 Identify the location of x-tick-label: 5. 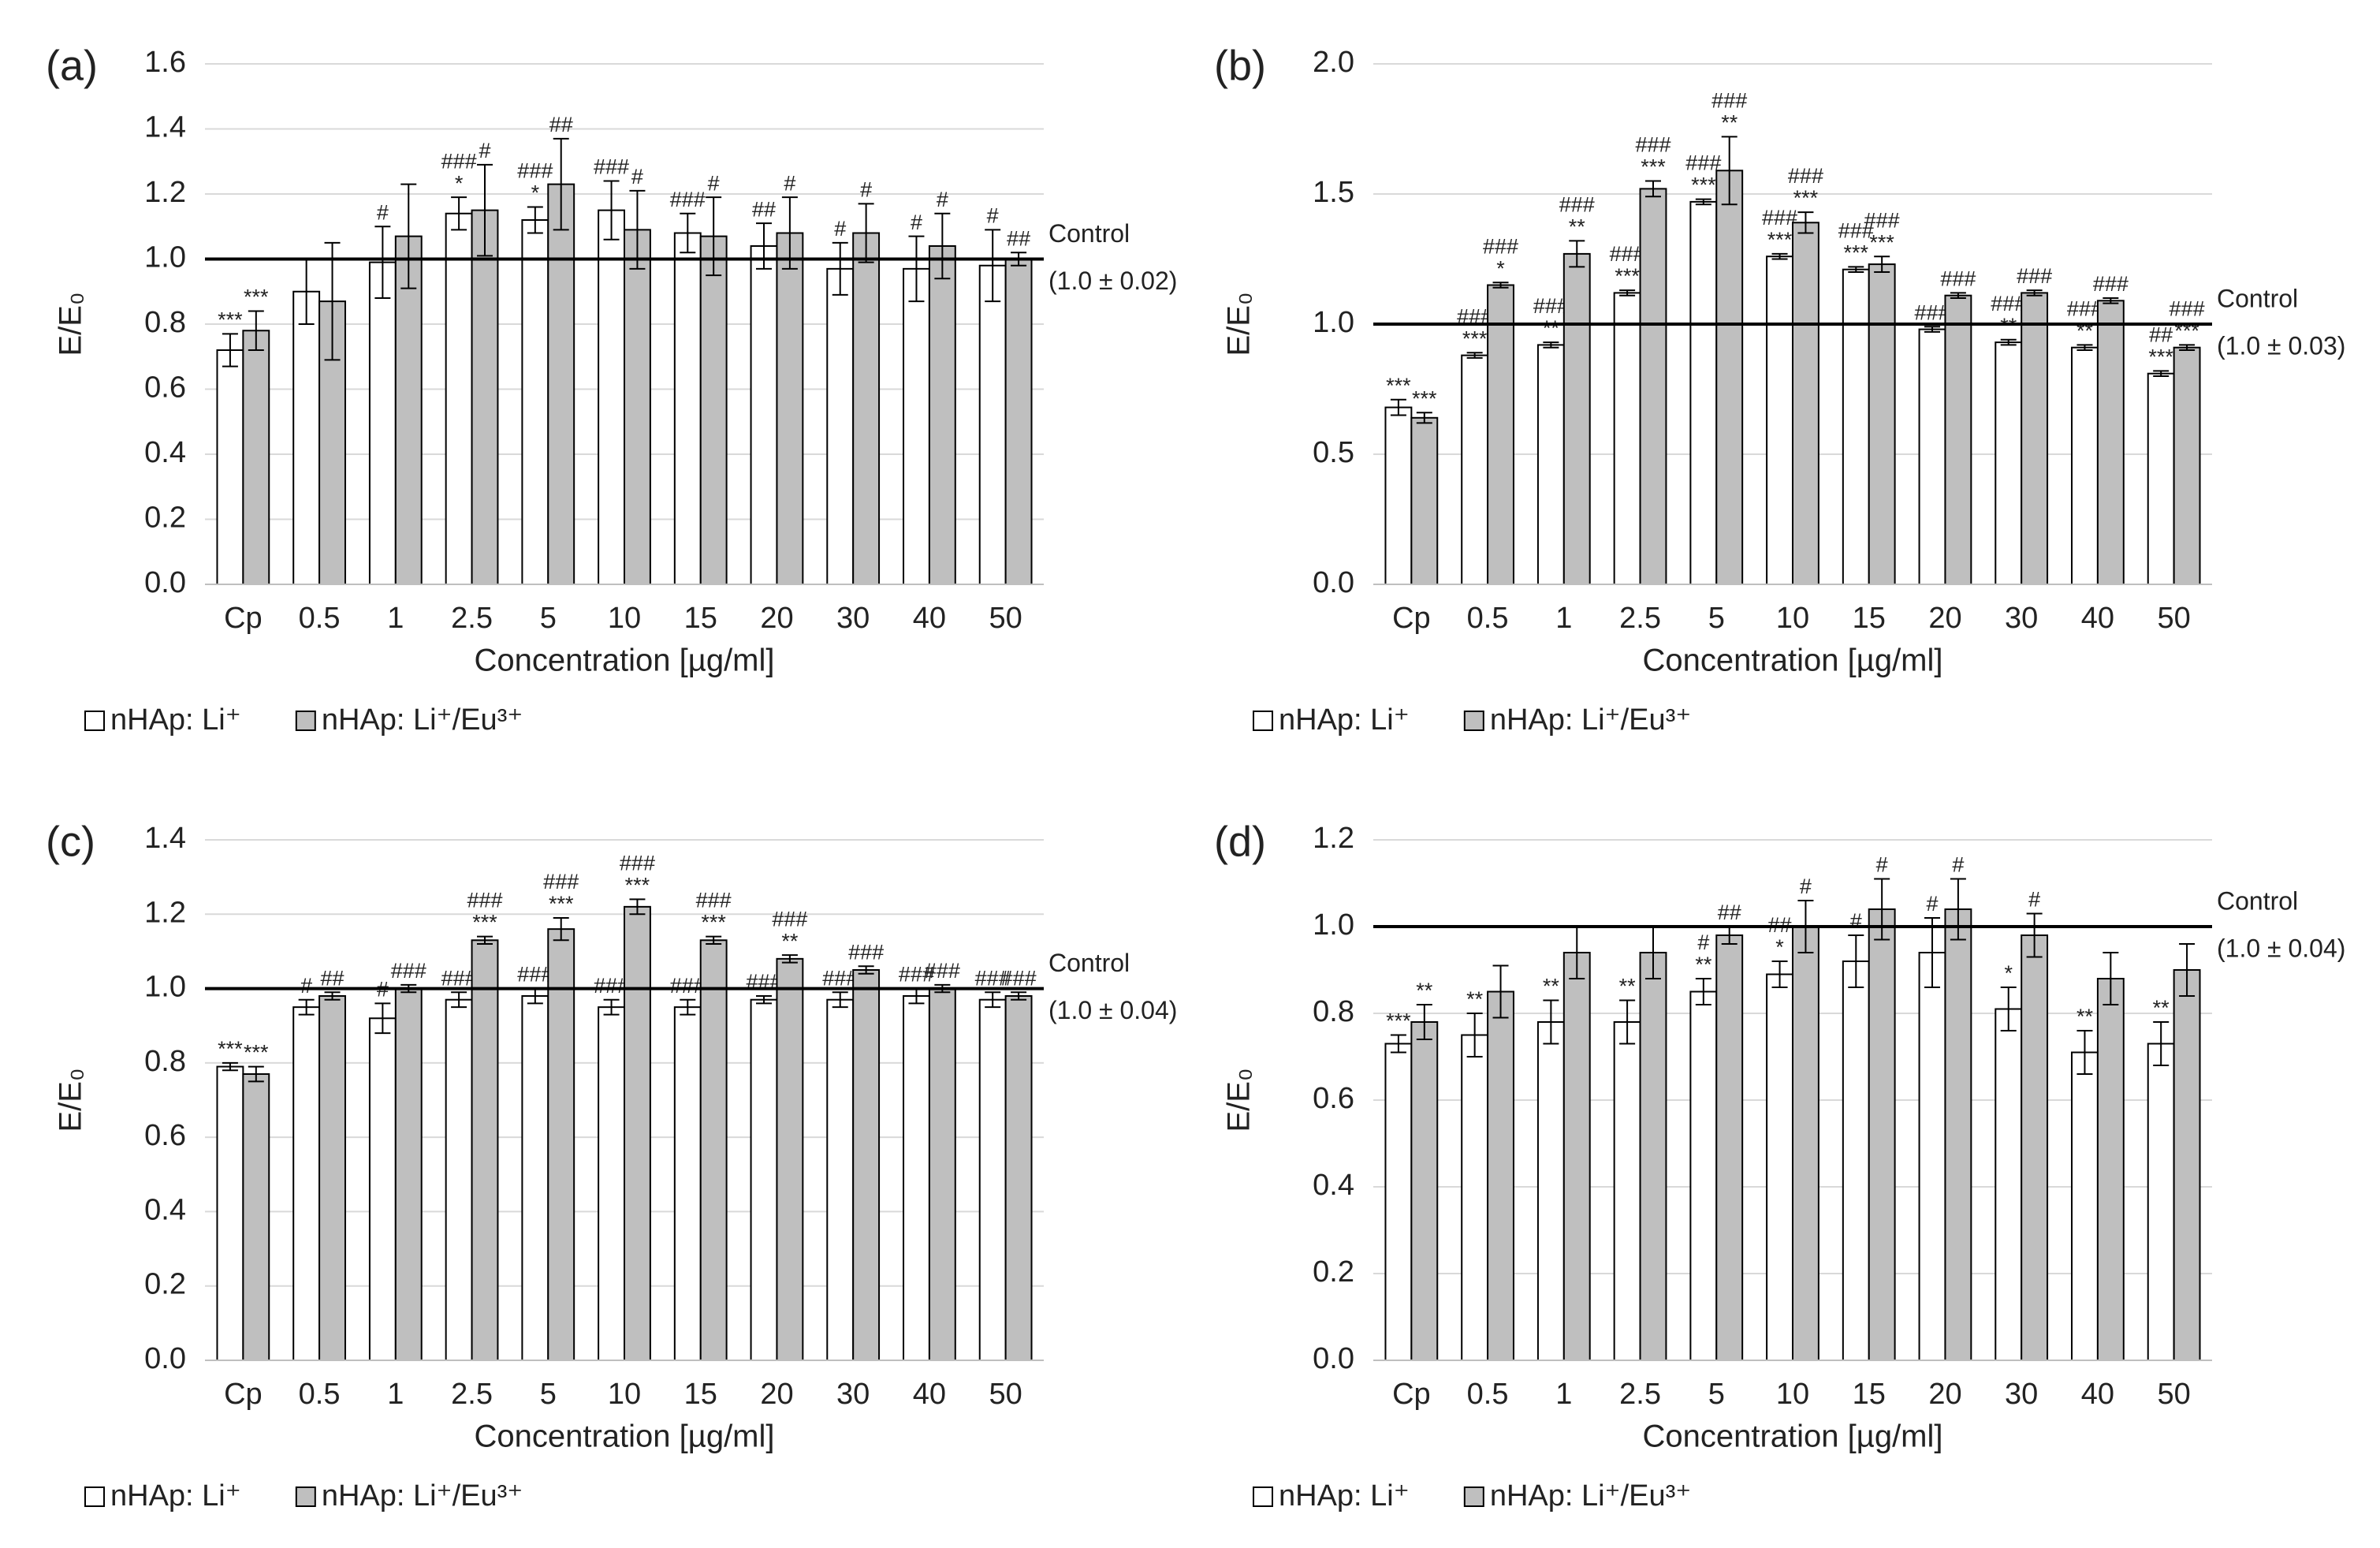
(548, 1394).